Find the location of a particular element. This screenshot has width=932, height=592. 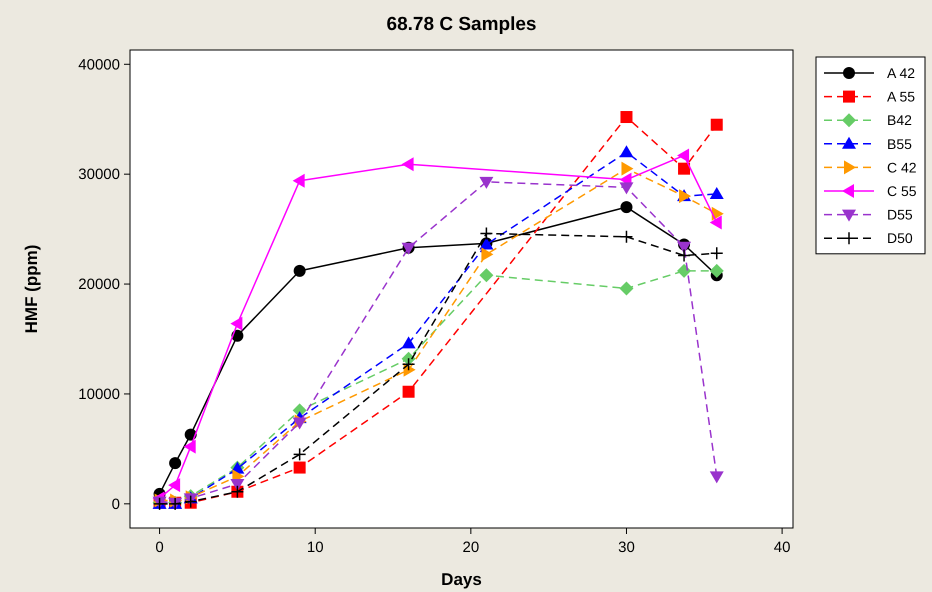

chart-title: 68.78 C Samples is located at coordinates (461, 24).